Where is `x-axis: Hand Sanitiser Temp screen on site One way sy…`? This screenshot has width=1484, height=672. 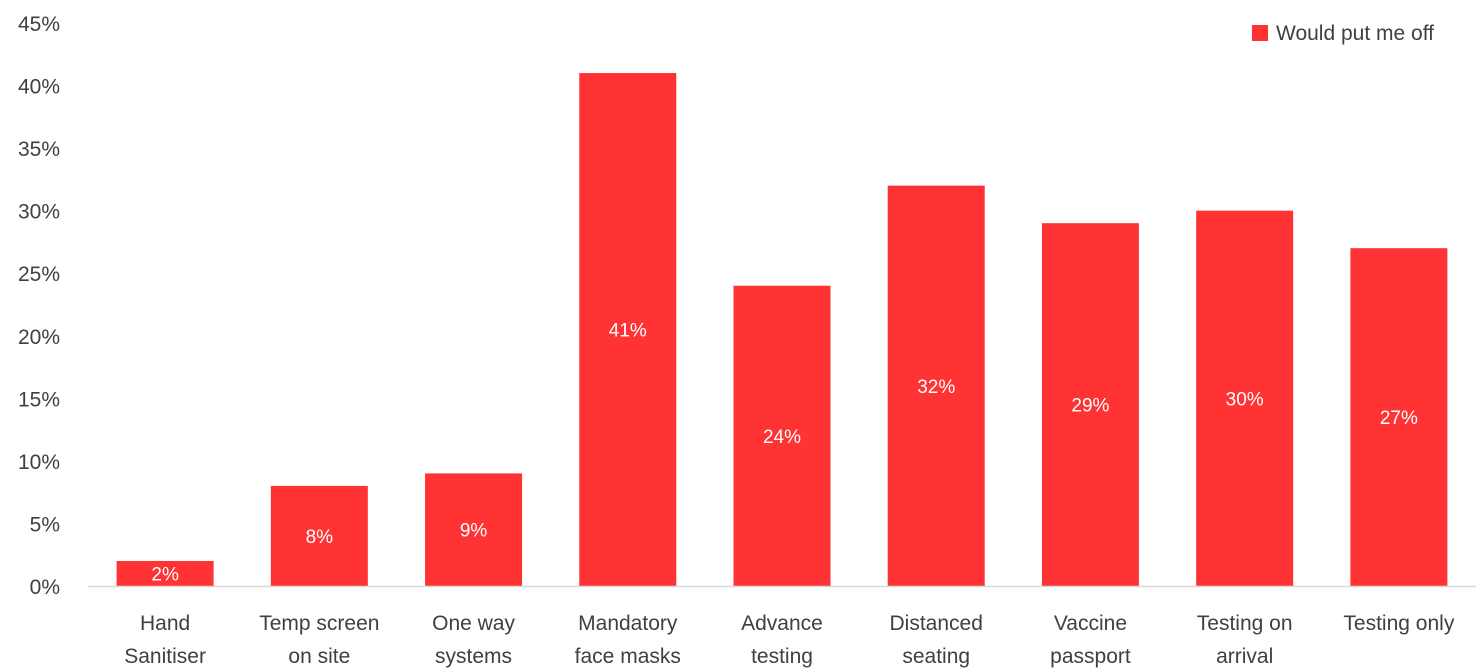 x-axis: Hand Sanitiser Temp screen on site One way sy… is located at coordinates (782, 626).